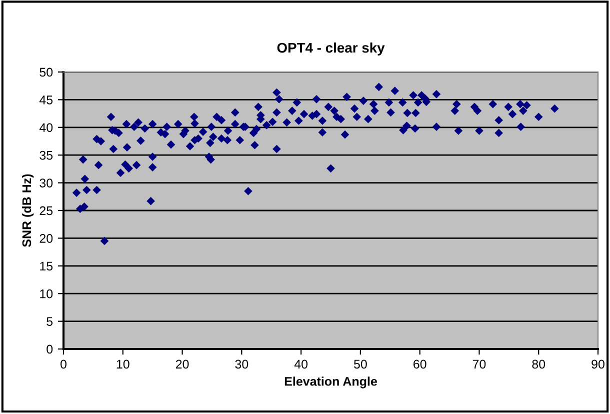 The height and width of the screenshot is (414, 610). I want to click on y-tick-label: 40, so click(46, 127).